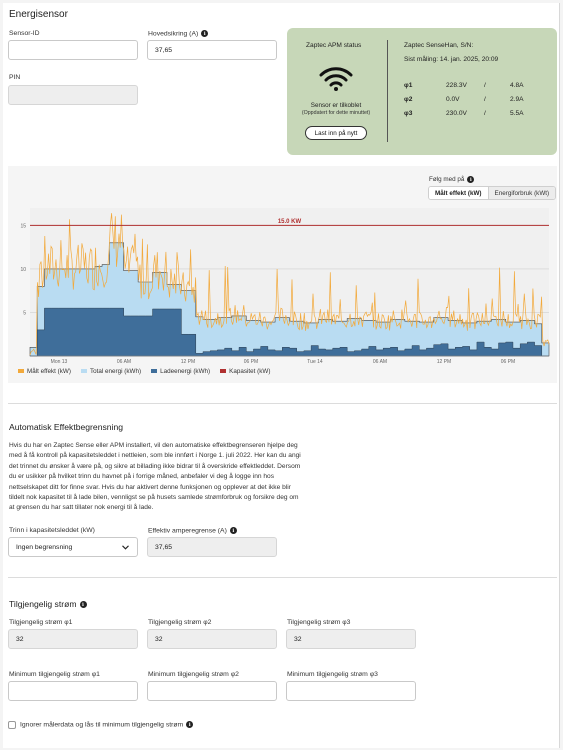 This screenshot has height=750, width=563. I want to click on phase-row: φ2 0.0V / 2.9A, so click(464, 99).